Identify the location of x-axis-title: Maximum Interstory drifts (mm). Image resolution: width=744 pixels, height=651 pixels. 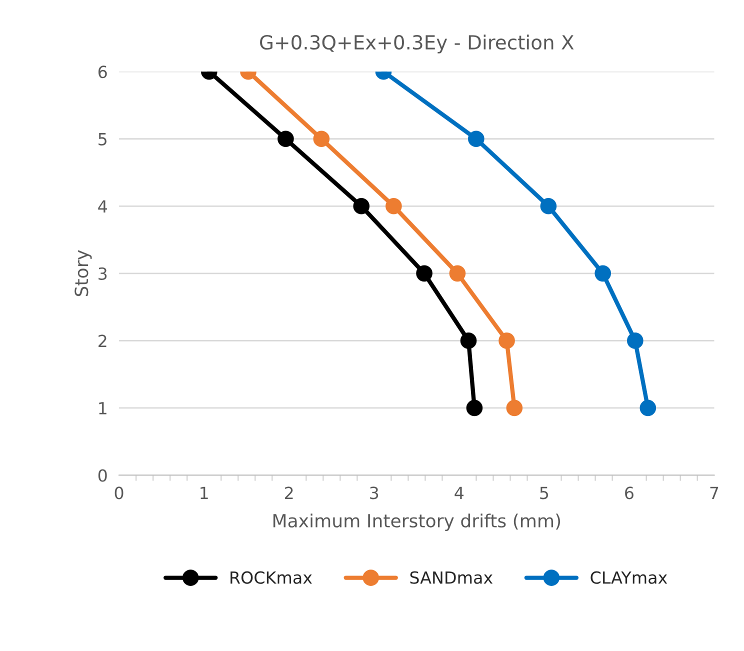
(416, 523).